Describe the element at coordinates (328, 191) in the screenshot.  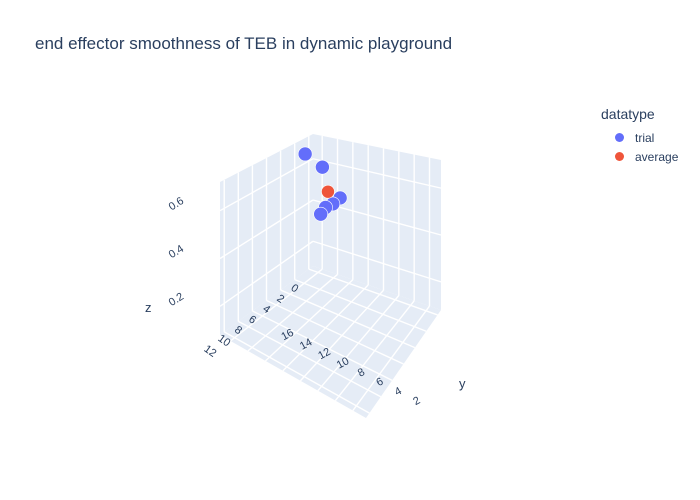
I see `data-point-average` at that location.